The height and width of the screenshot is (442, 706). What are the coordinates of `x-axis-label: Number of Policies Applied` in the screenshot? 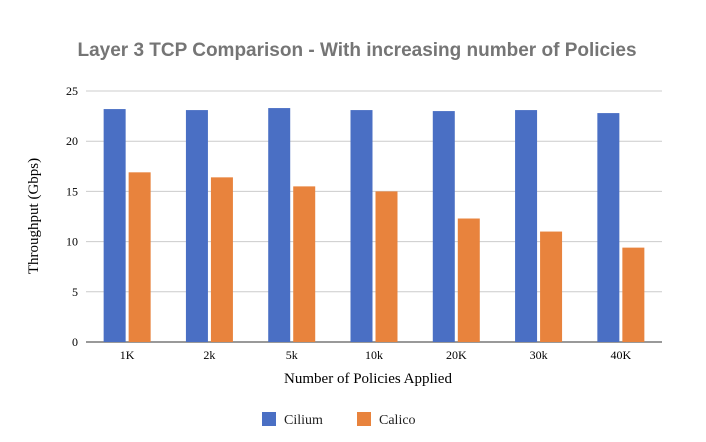 It's located at (368, 379).